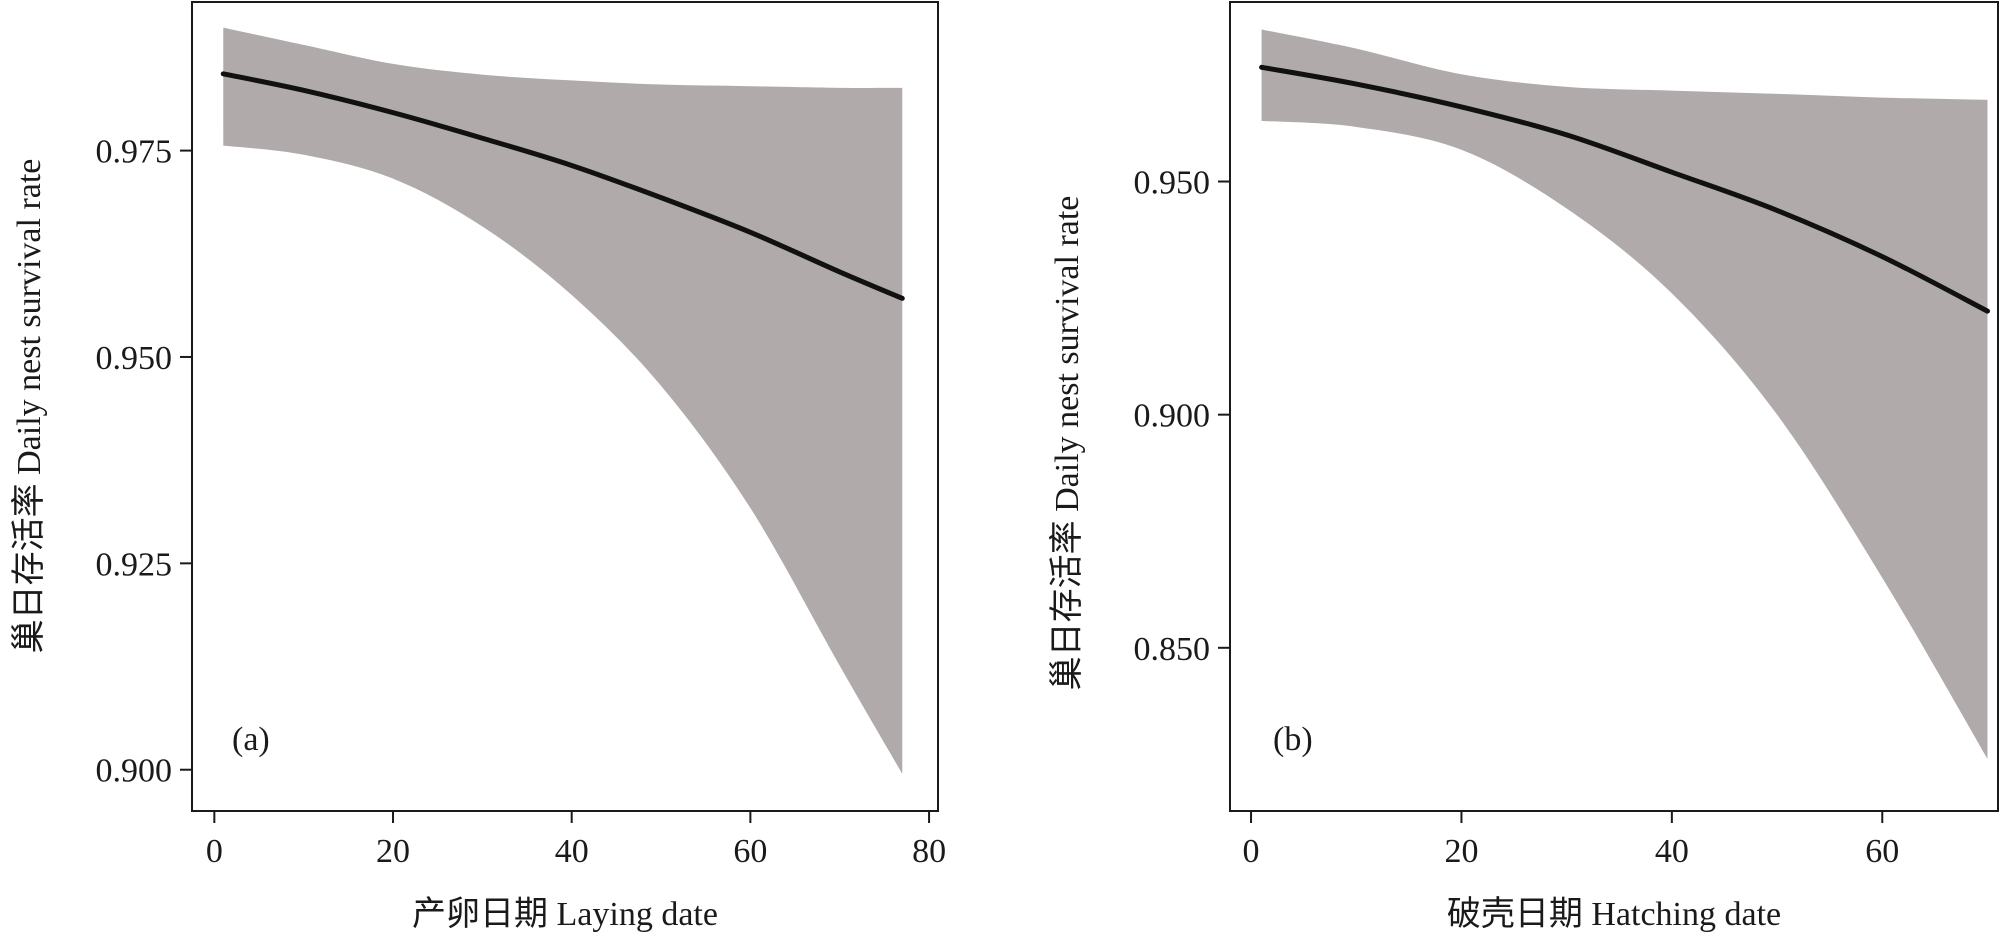 The image size is (2000, 937). What do you see at coordinates (134, 564) in the screenshot?
I see `y-tick-label: 0.925` at bounding box center [134, 564].